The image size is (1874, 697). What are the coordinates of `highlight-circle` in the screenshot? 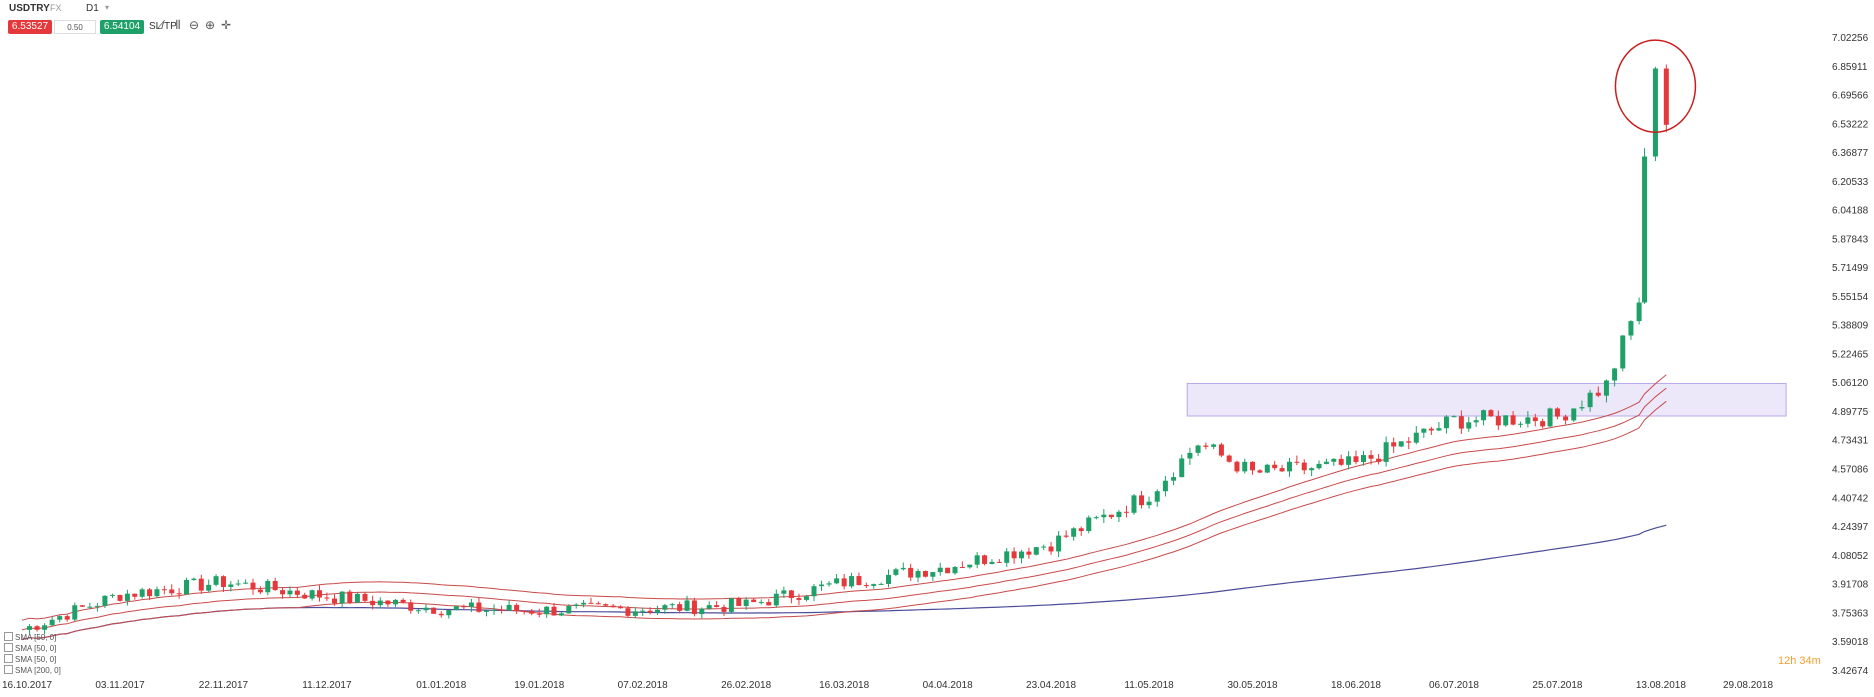 It's located at (1655, 86).